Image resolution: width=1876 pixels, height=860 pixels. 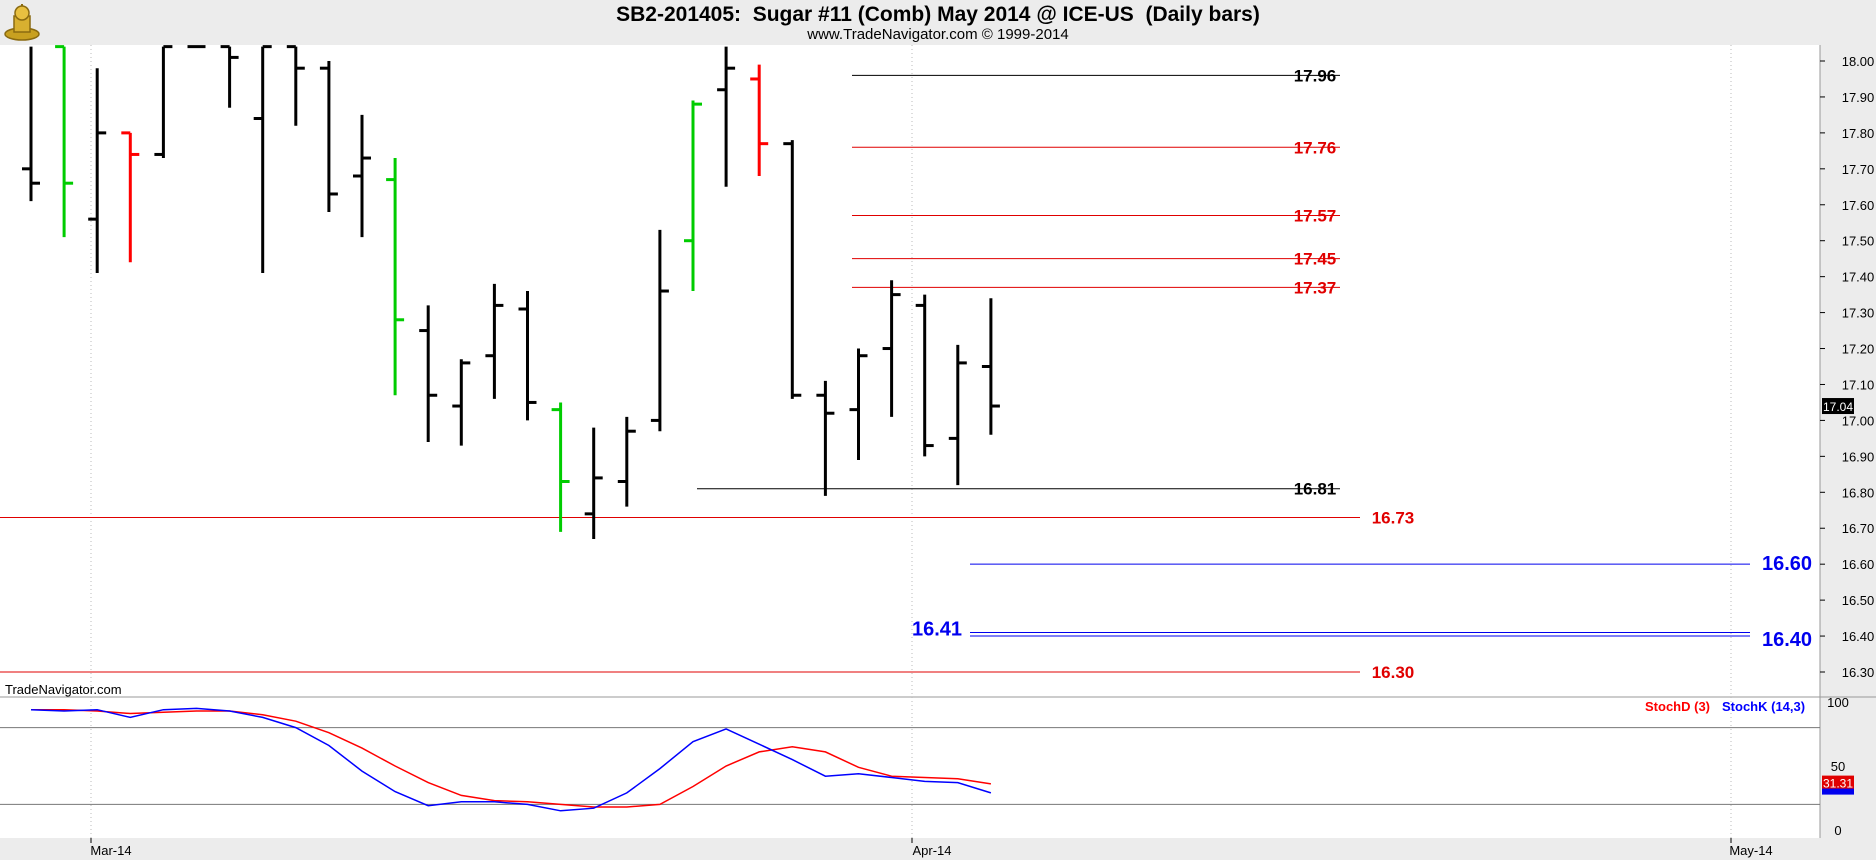 What do you see at coordinates (1858, 636) in the screenshot?
I see `y-tick-label: 16.40` at bounding box center [1858, 636].